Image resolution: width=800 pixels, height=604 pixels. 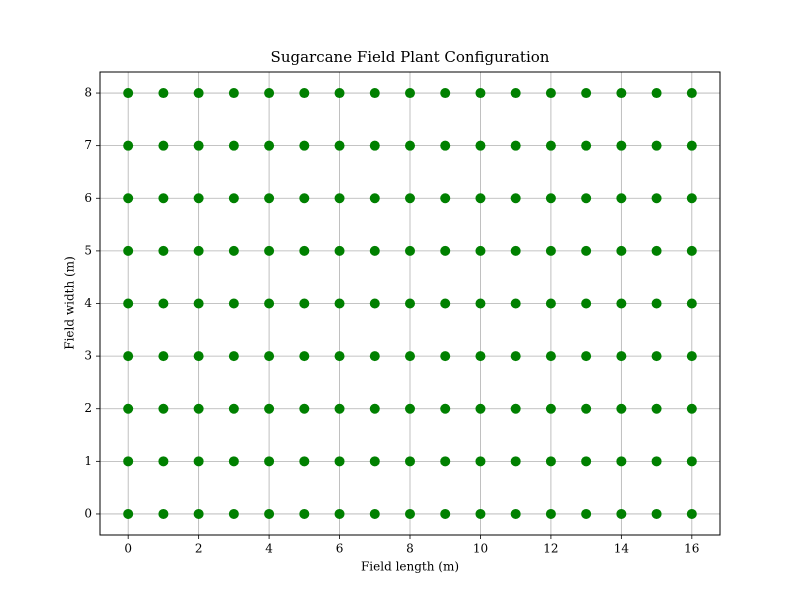 I want to click on x-tick-label: 2, so click(x=199, y=549).